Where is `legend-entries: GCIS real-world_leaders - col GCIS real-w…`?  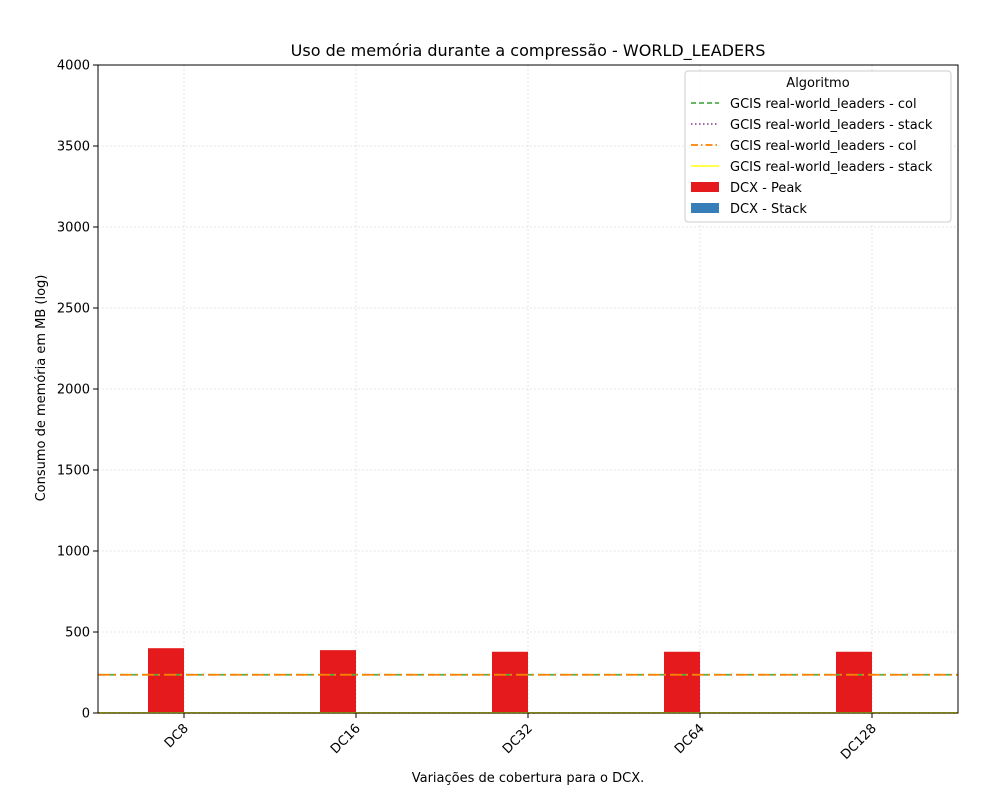 legend-entries: GCIS real-world_leaders - col GCIS real-w… is located at coordinates (812, 157).